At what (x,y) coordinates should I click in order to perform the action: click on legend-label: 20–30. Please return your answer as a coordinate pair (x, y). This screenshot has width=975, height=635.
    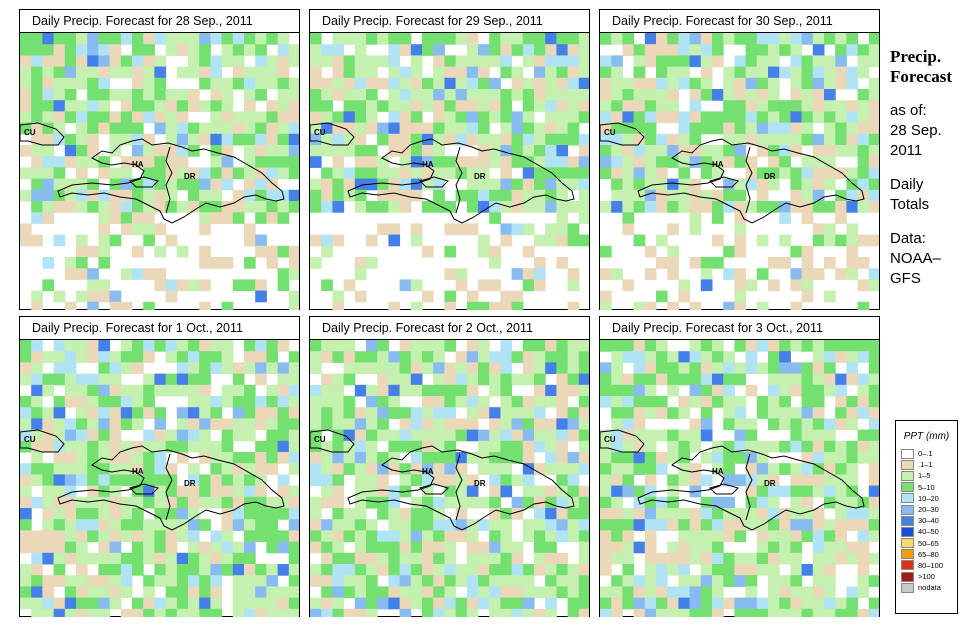
    Looking at the image, I should click on (928, 510).